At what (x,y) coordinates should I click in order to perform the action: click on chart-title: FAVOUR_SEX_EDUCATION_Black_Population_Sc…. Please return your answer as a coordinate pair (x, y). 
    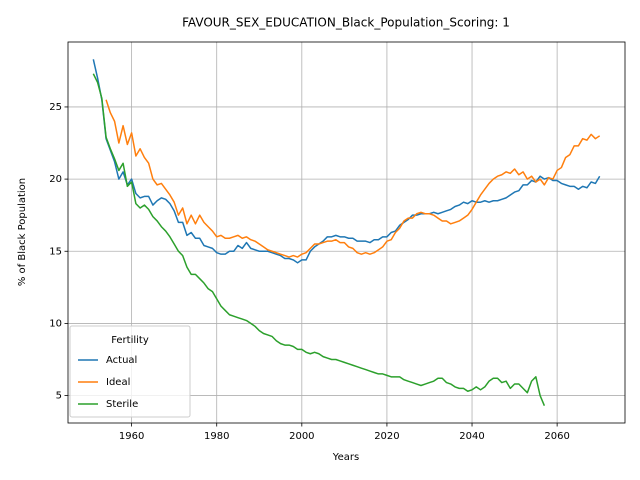
    Looking at the image, I should click on (346, 23).